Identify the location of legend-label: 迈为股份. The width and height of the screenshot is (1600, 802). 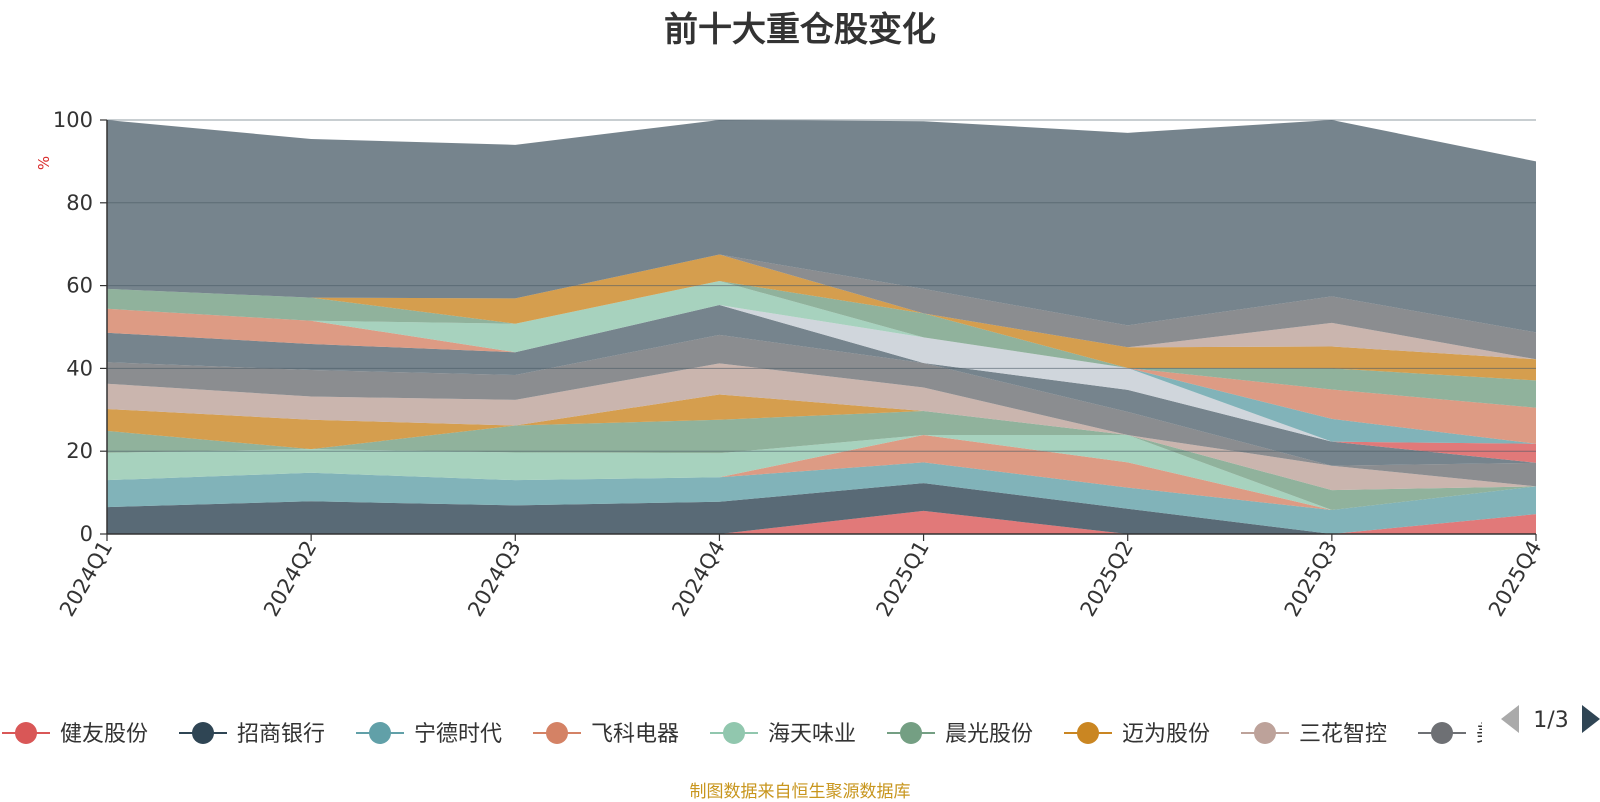
(1166, 734).